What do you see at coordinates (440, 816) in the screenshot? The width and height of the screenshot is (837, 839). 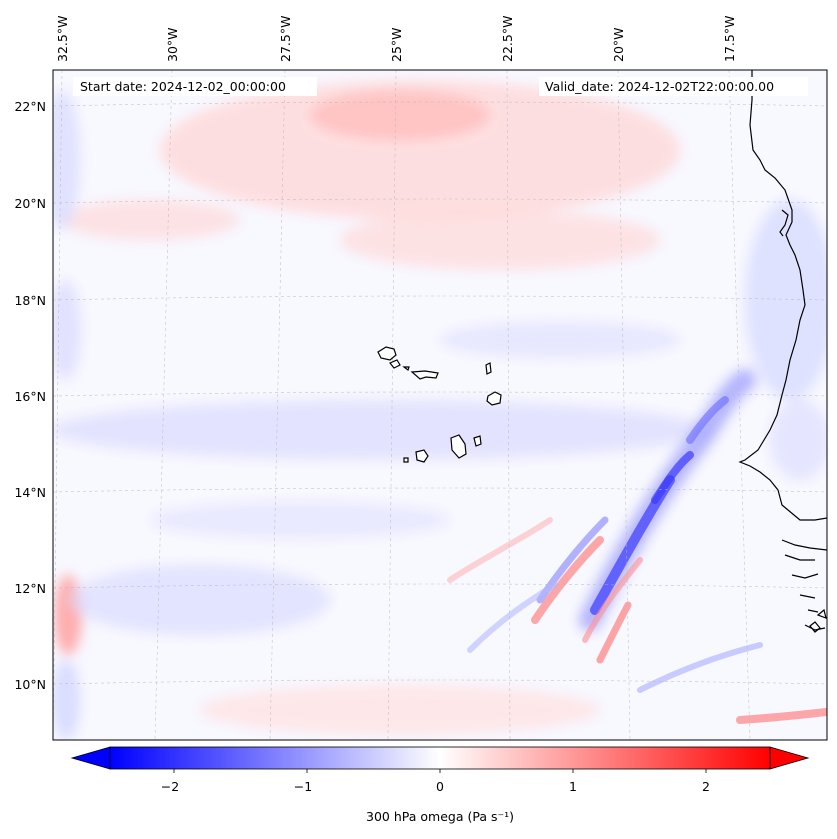 I see `colorbar-label: 300 hPa omega (Pa s⁻¹)` at bounding box center [440, 816].